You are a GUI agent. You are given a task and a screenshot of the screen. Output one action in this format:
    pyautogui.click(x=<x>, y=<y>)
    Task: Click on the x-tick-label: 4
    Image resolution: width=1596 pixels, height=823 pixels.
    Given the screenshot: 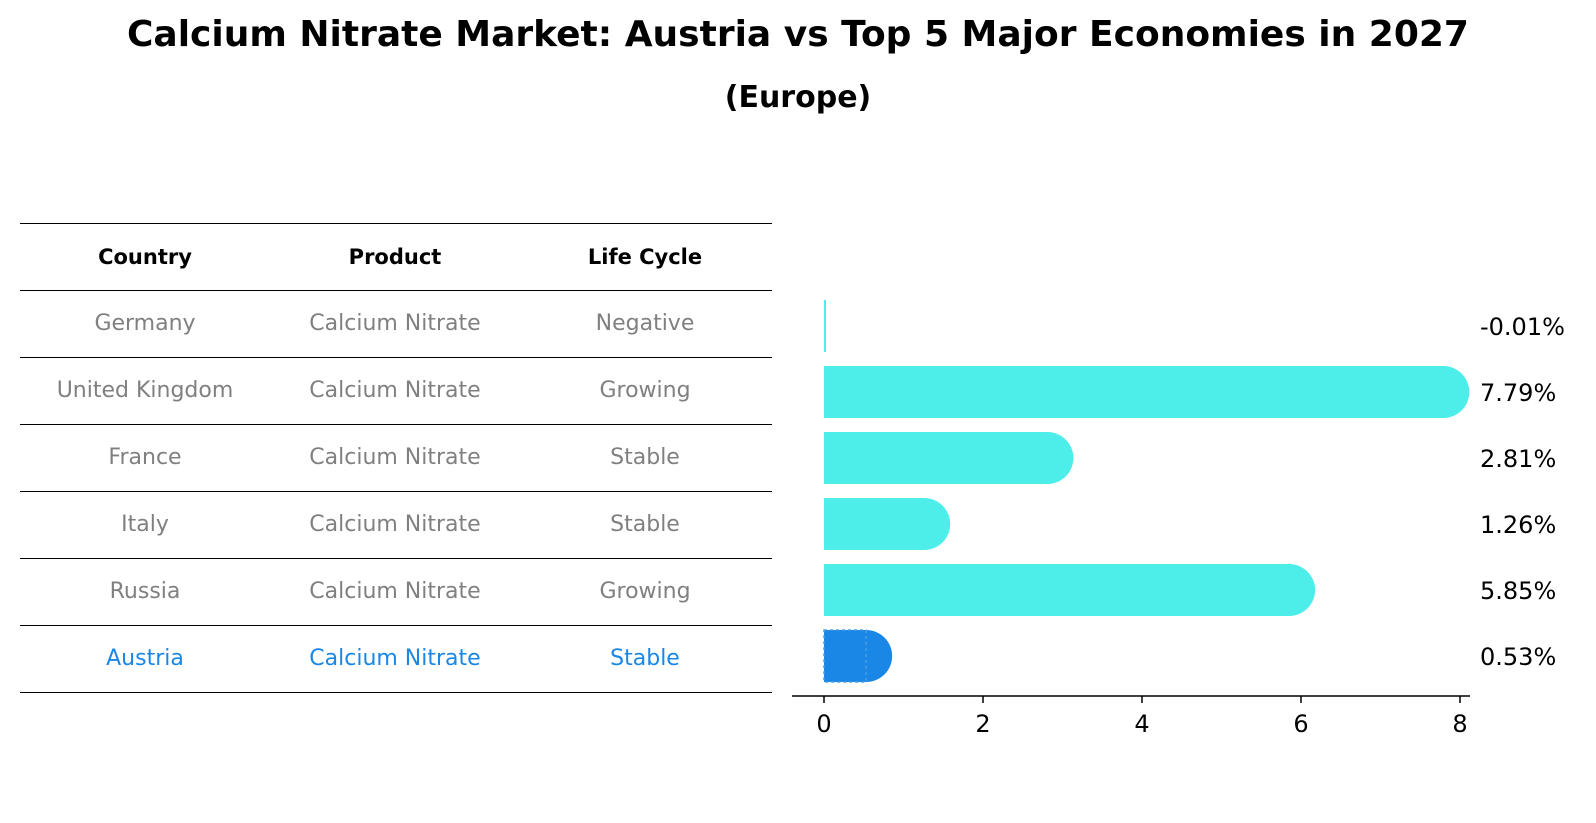 What is the action you would take?
    pyautogui.click(x=1141, y=724)
    